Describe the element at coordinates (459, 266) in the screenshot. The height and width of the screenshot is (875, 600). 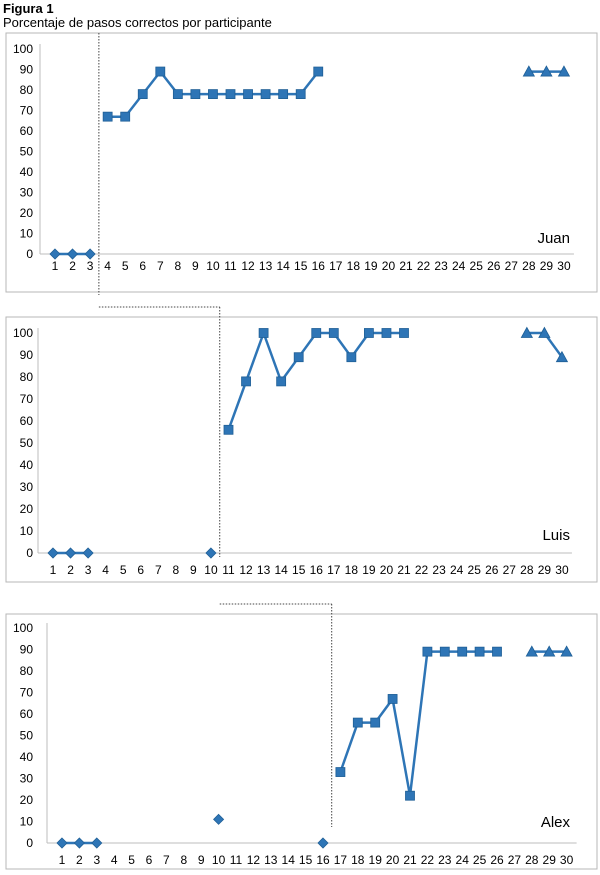
I see `x-tick-label: 24` at that location.